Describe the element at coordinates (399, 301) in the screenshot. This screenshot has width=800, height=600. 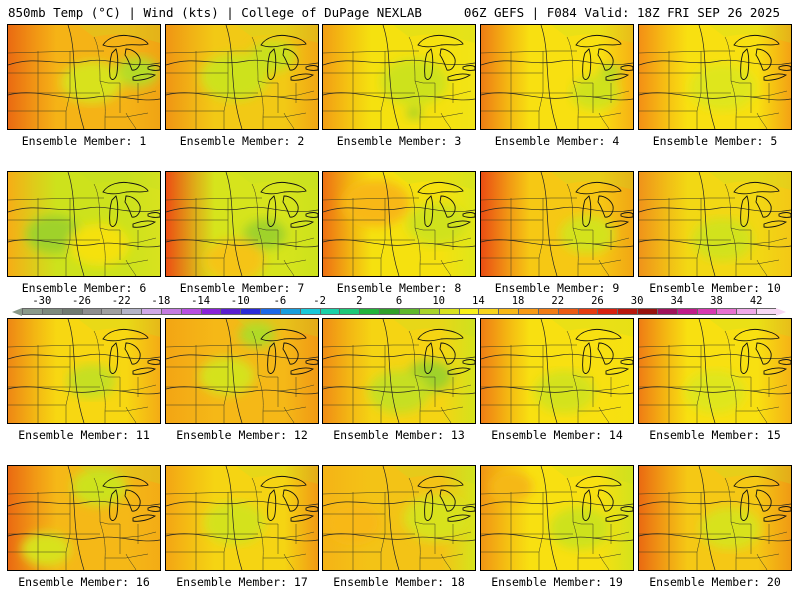
I see `colorbar-tick-label: 6` at that location.